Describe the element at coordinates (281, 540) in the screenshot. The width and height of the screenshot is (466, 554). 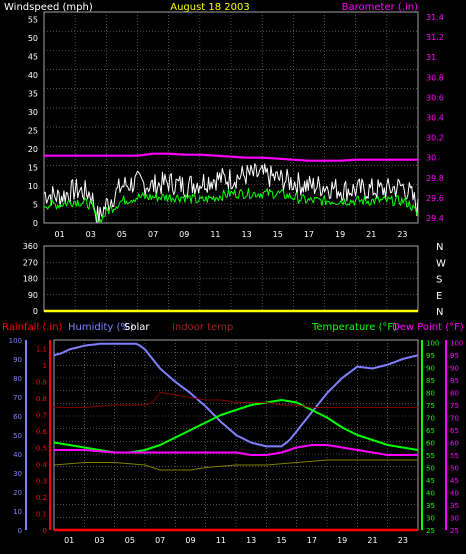
I see `climate-panel-xtick: 15` at that location.